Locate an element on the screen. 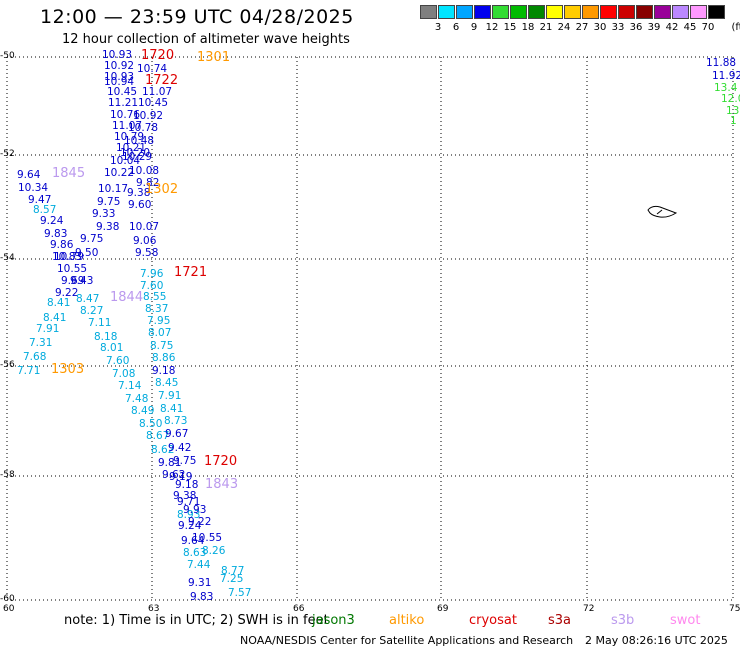 Image resolution: width=740 pixels, height=650 pixels. wave-height-label: 9.42 is located at coordinates (180, 448).